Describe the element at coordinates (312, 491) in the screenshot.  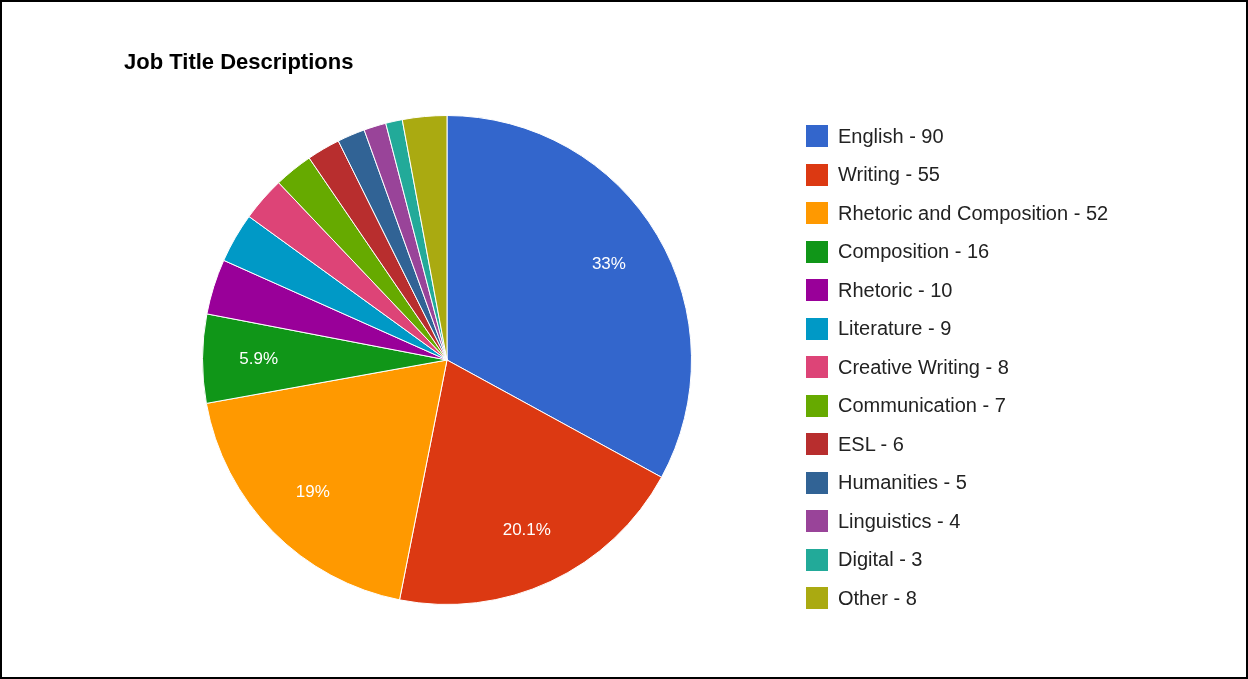
I see `data-label: 19%` at that location.